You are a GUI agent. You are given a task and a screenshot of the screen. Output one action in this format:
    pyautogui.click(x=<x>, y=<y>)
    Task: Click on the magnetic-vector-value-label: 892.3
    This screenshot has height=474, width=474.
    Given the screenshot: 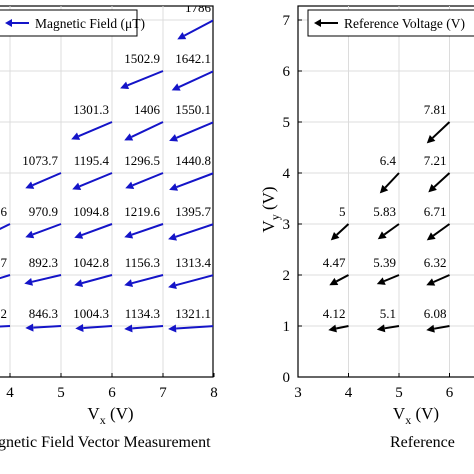 What is the action you would take?
    pyautogui.click(x=43, y=262)
    